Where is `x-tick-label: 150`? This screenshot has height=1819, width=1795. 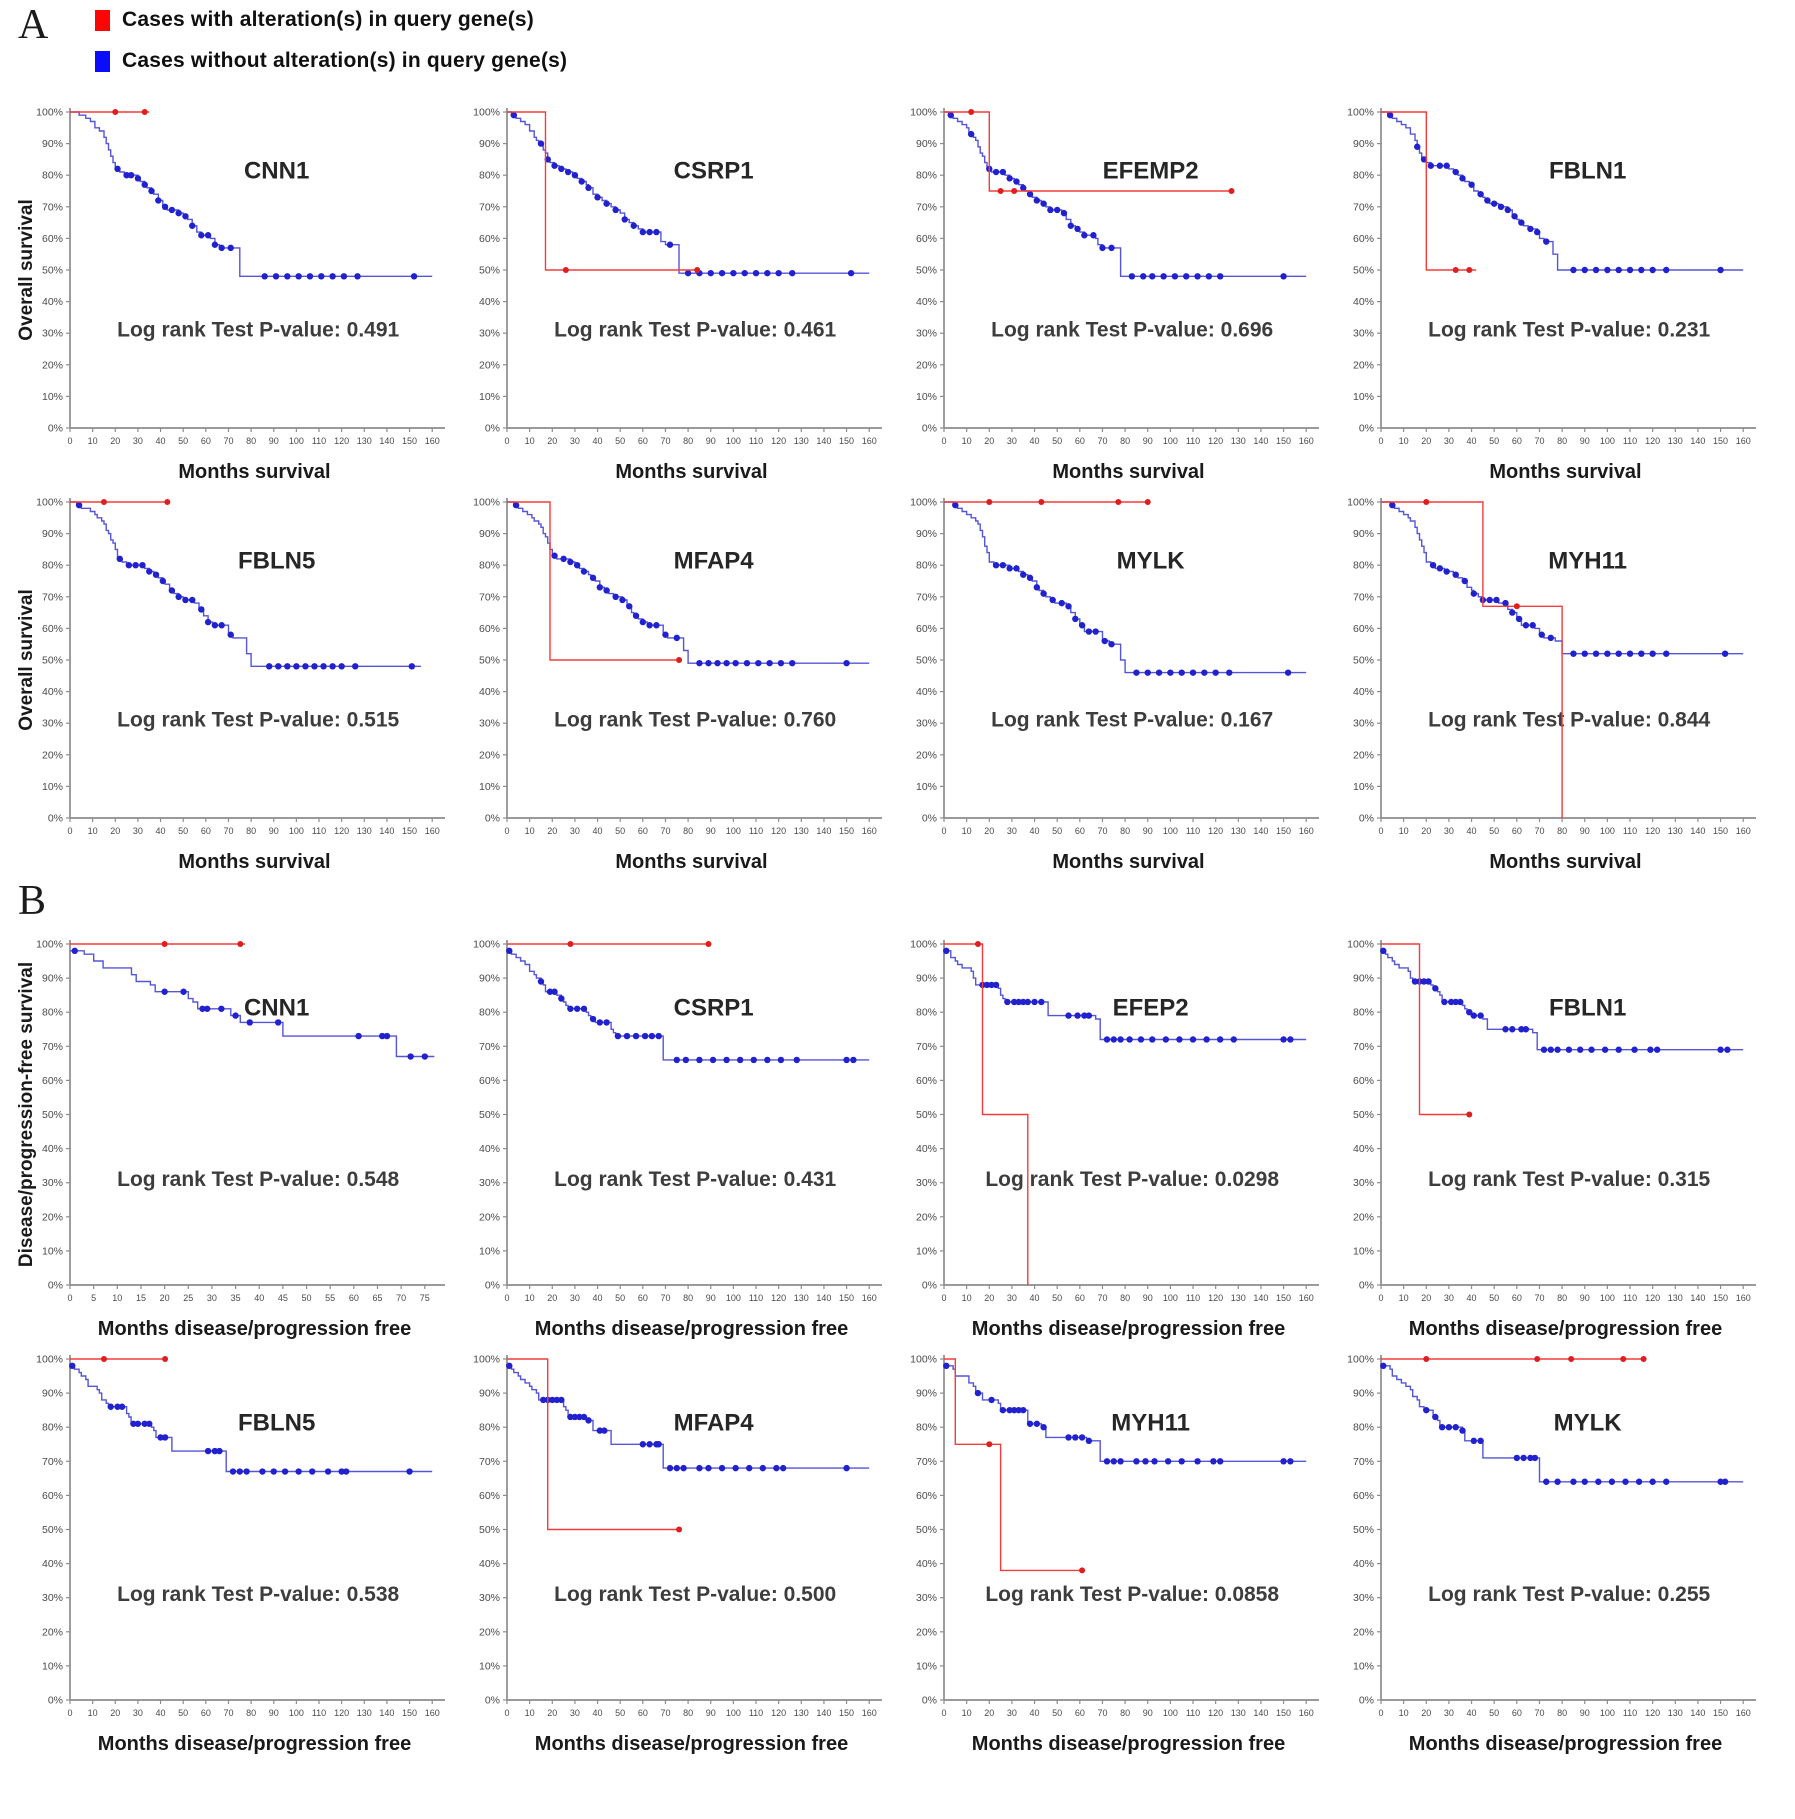 x-tick-label: 150 is located at coordinates (846, 831).